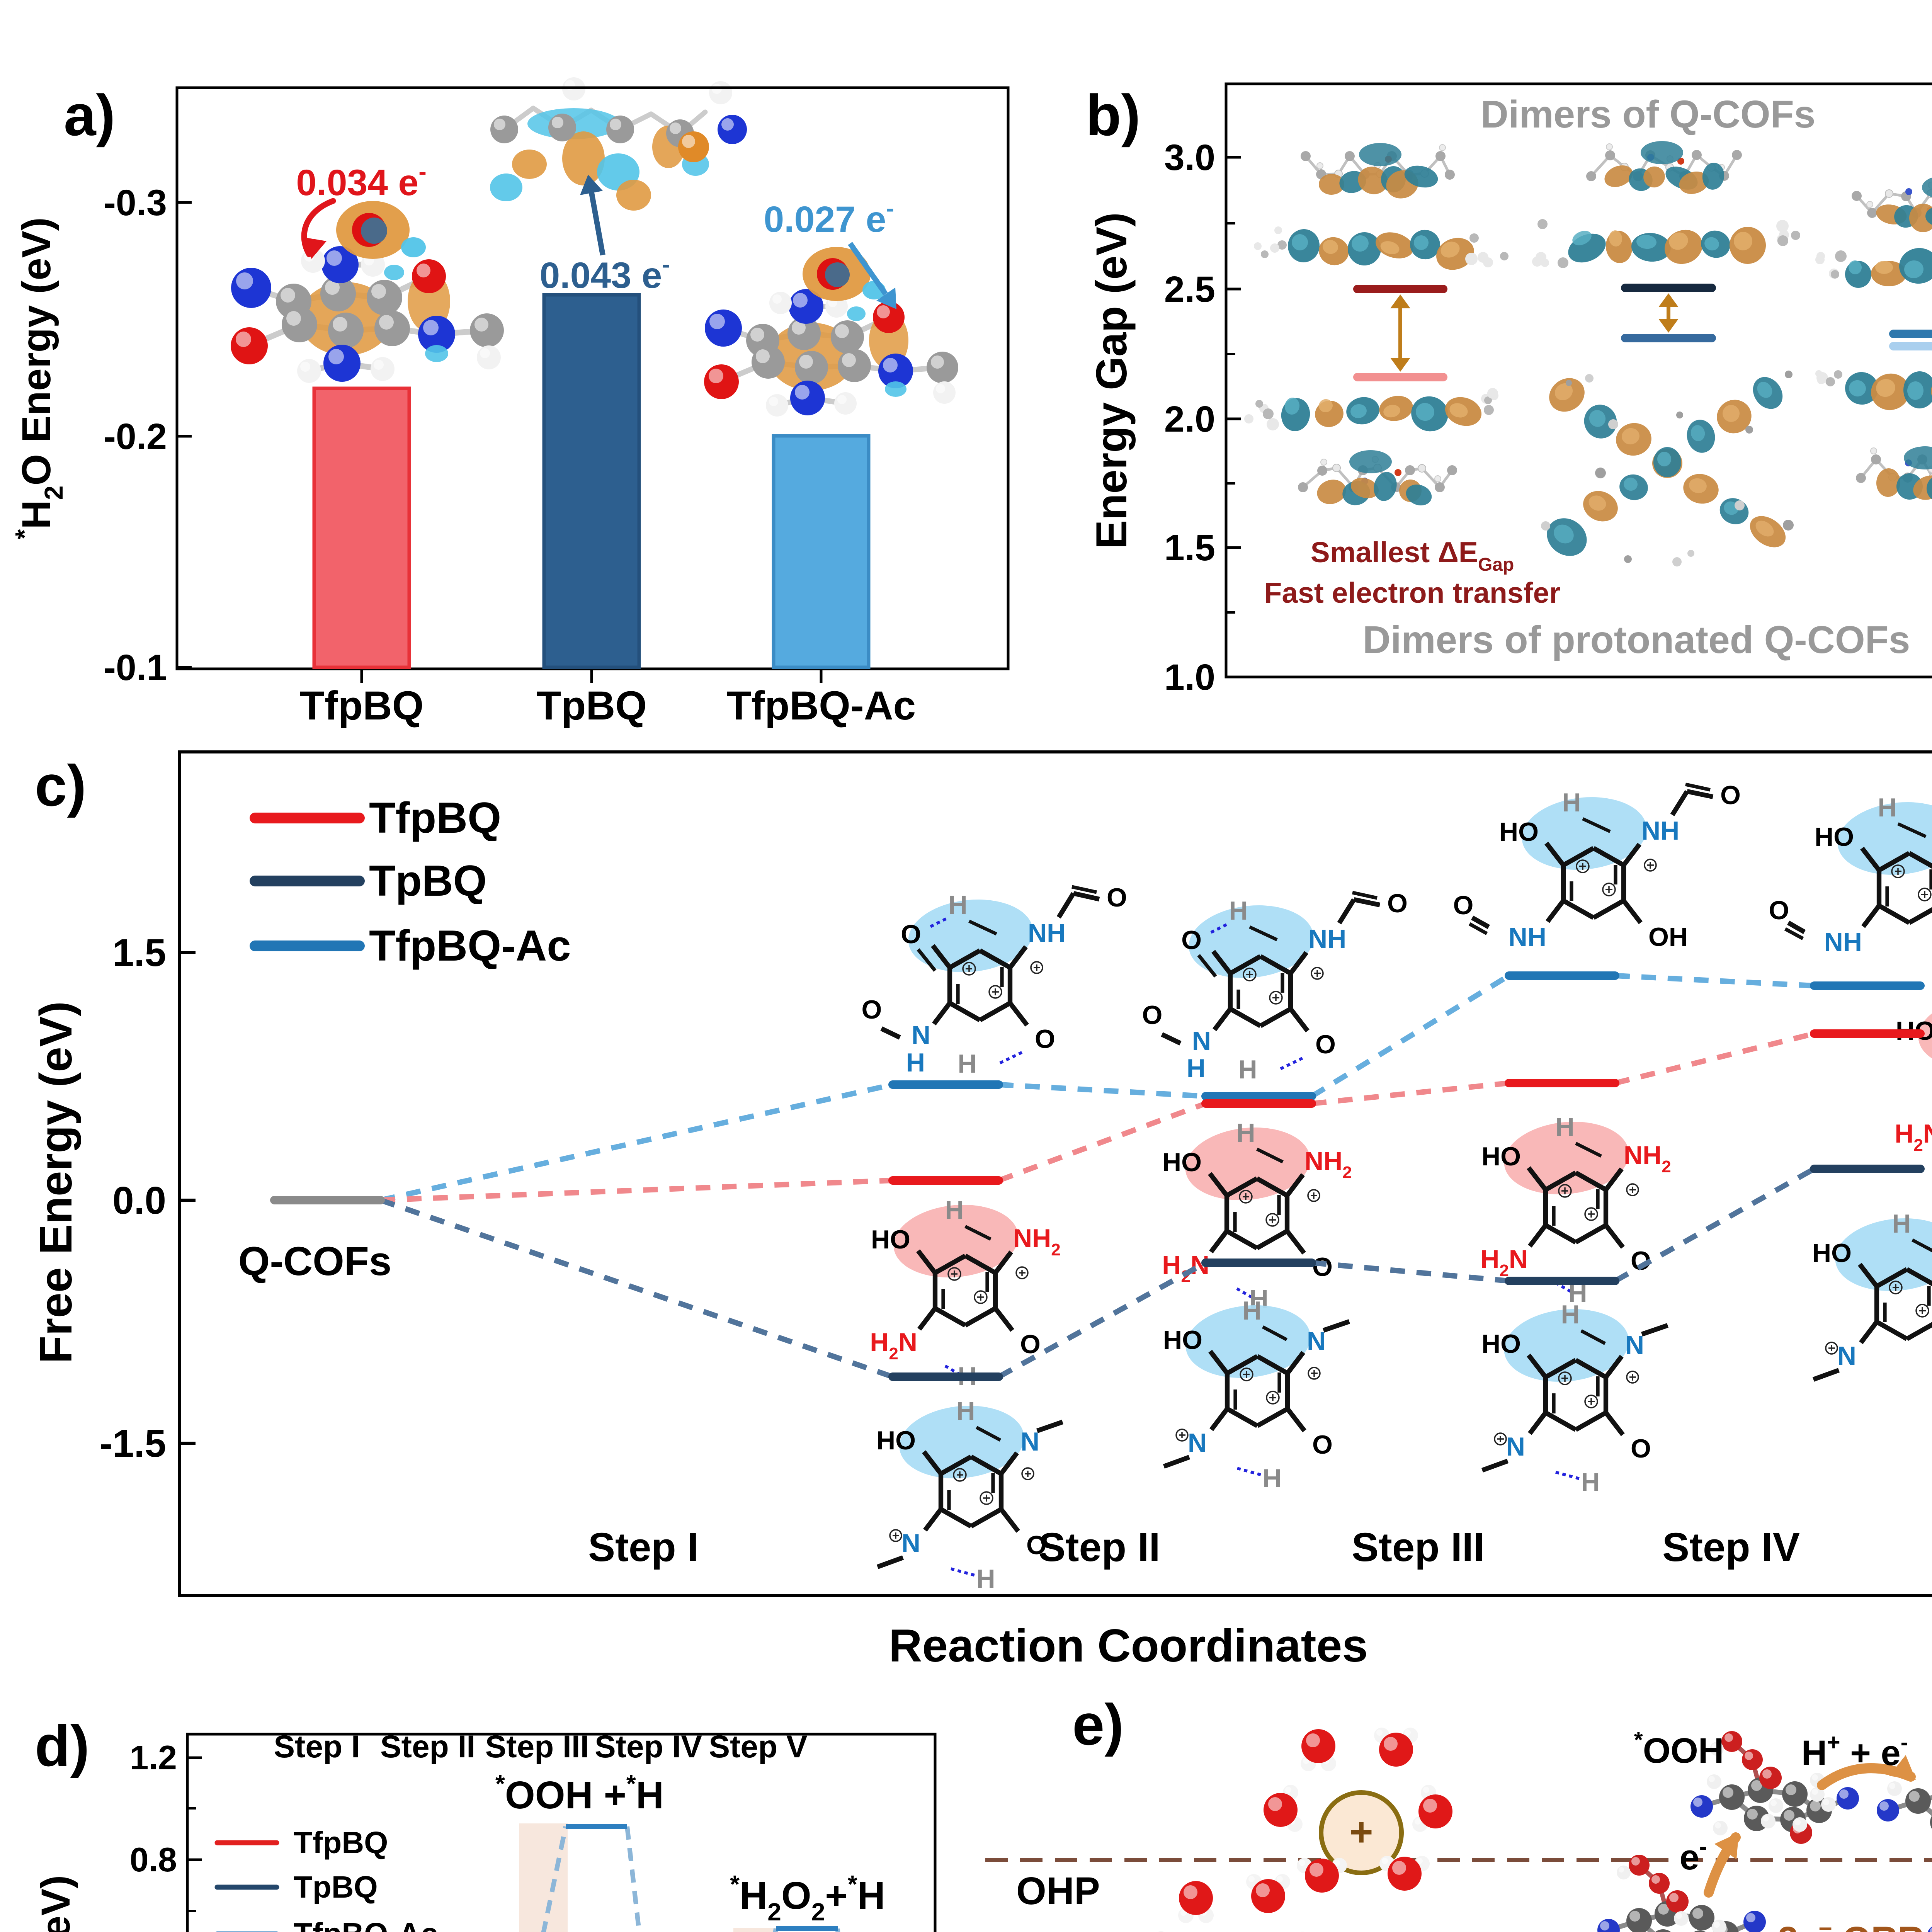 The image size is (1932, 1932). Describe the element at coordinates (1694, 1856) in the screenshot. I see `svg-text: e-` at that location.